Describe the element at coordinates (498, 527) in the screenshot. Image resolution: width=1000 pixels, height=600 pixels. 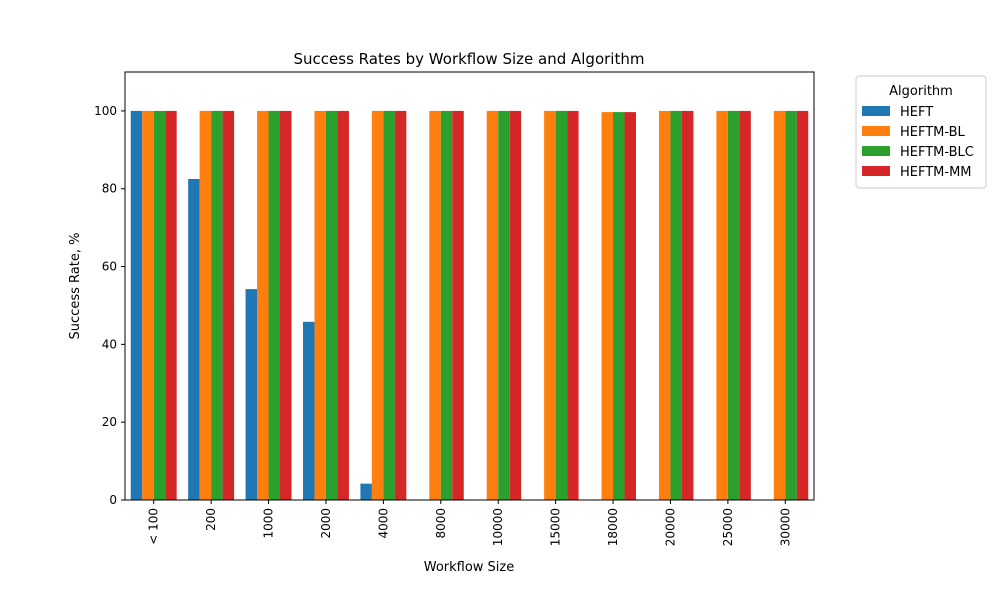
I see `x-tick-label: 10000` at that location.